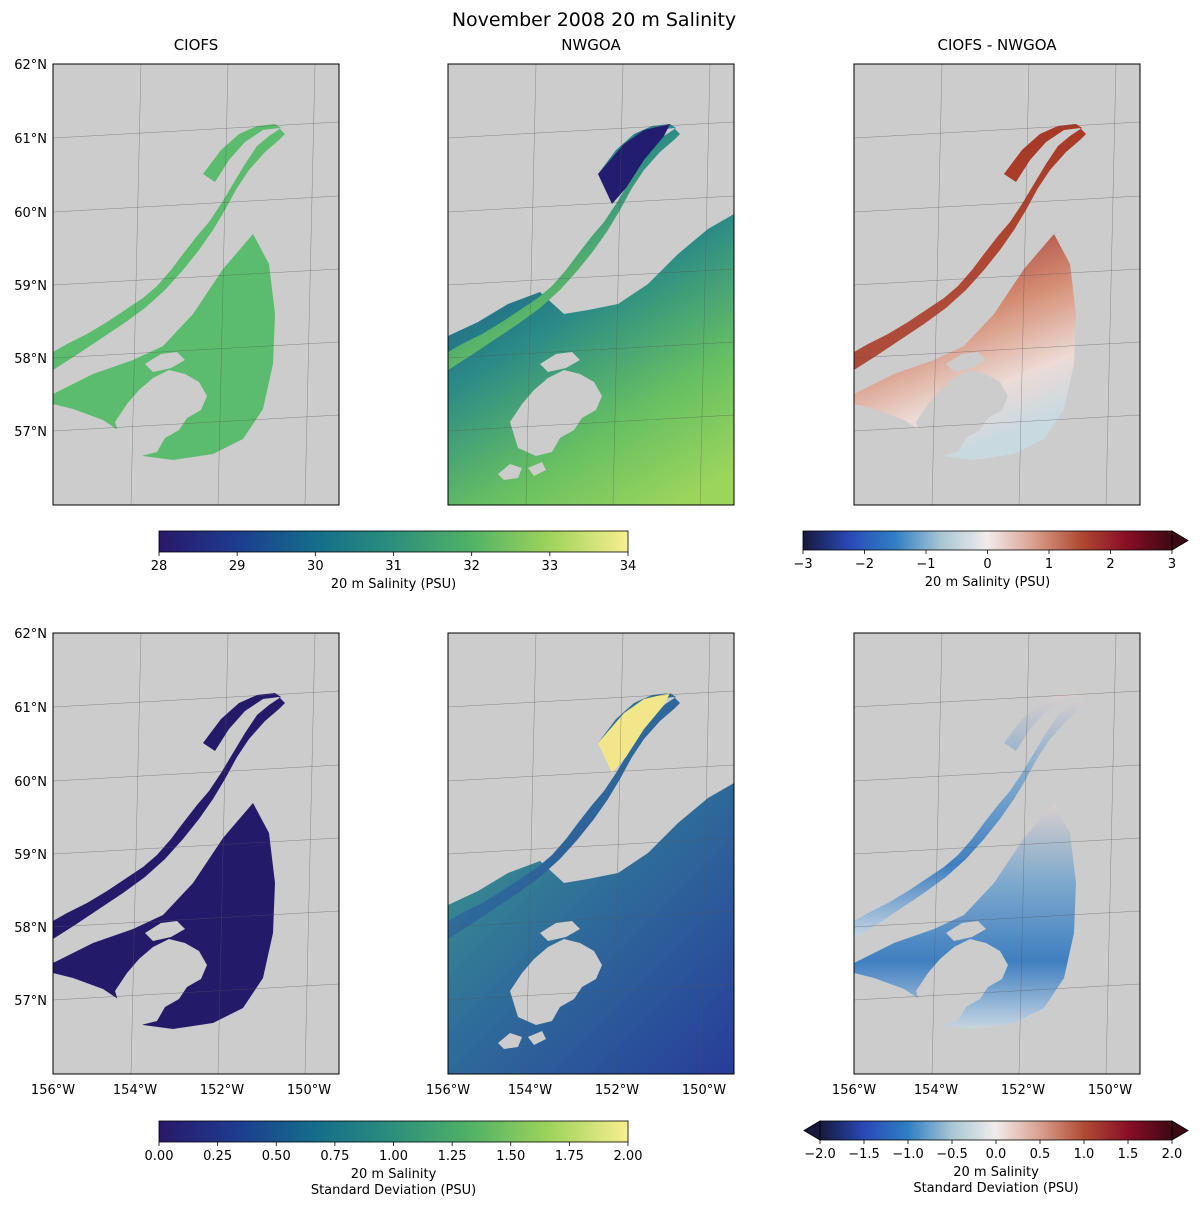 The height and width of the screenshot is (1214, 1200). Describe the element at coordinates (628, 566) in the screenshot. I see `colorbar-tick-label: 34` at that location.